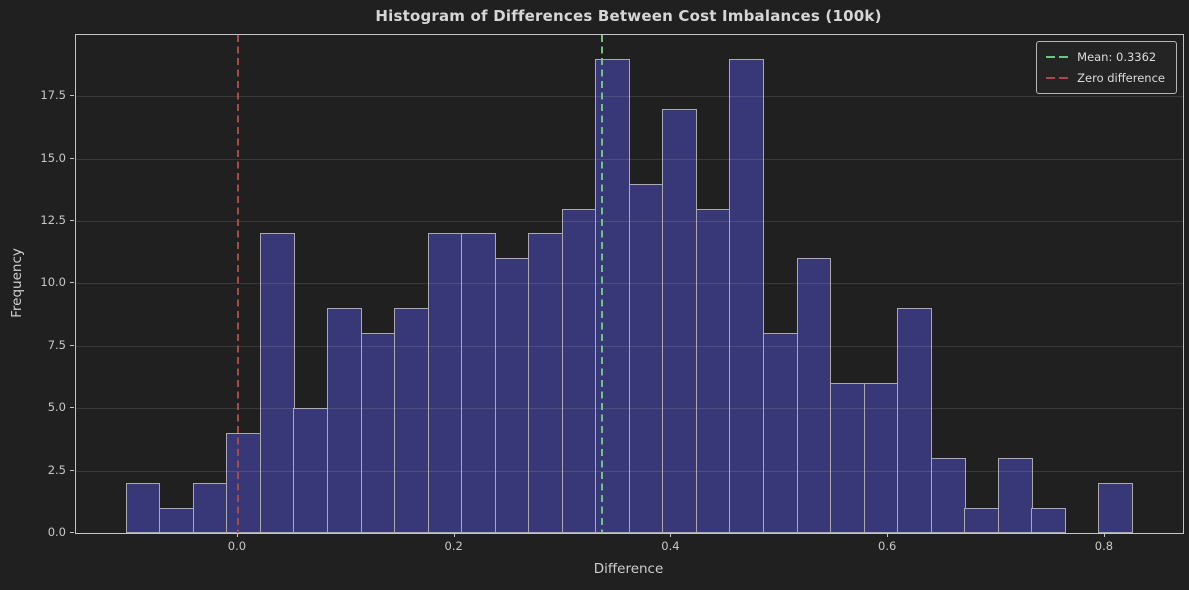 The width and height of the screenshot is (1189, 590). What do you see at coordinates (237, 546) in the screenshot?
I see `x-tick-label: 0.0` at bounding box center [237, 546].